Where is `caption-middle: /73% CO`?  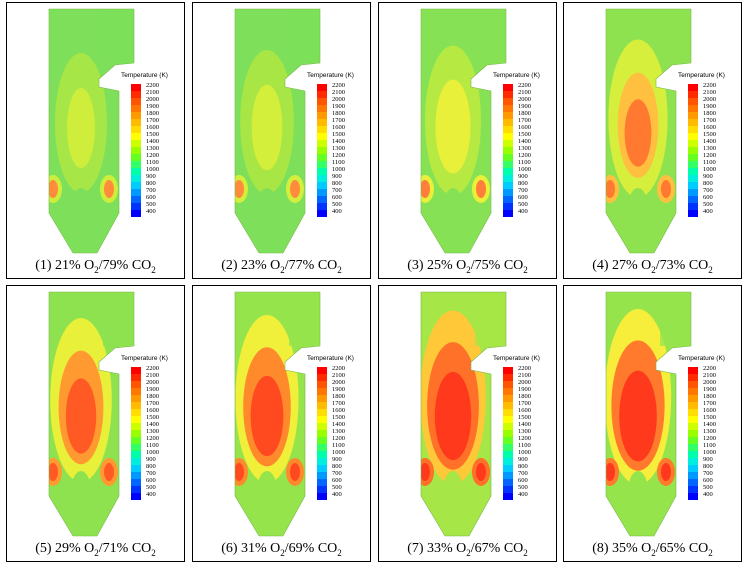
caption-middle: /73% CO is located at coordinates (682, 266).